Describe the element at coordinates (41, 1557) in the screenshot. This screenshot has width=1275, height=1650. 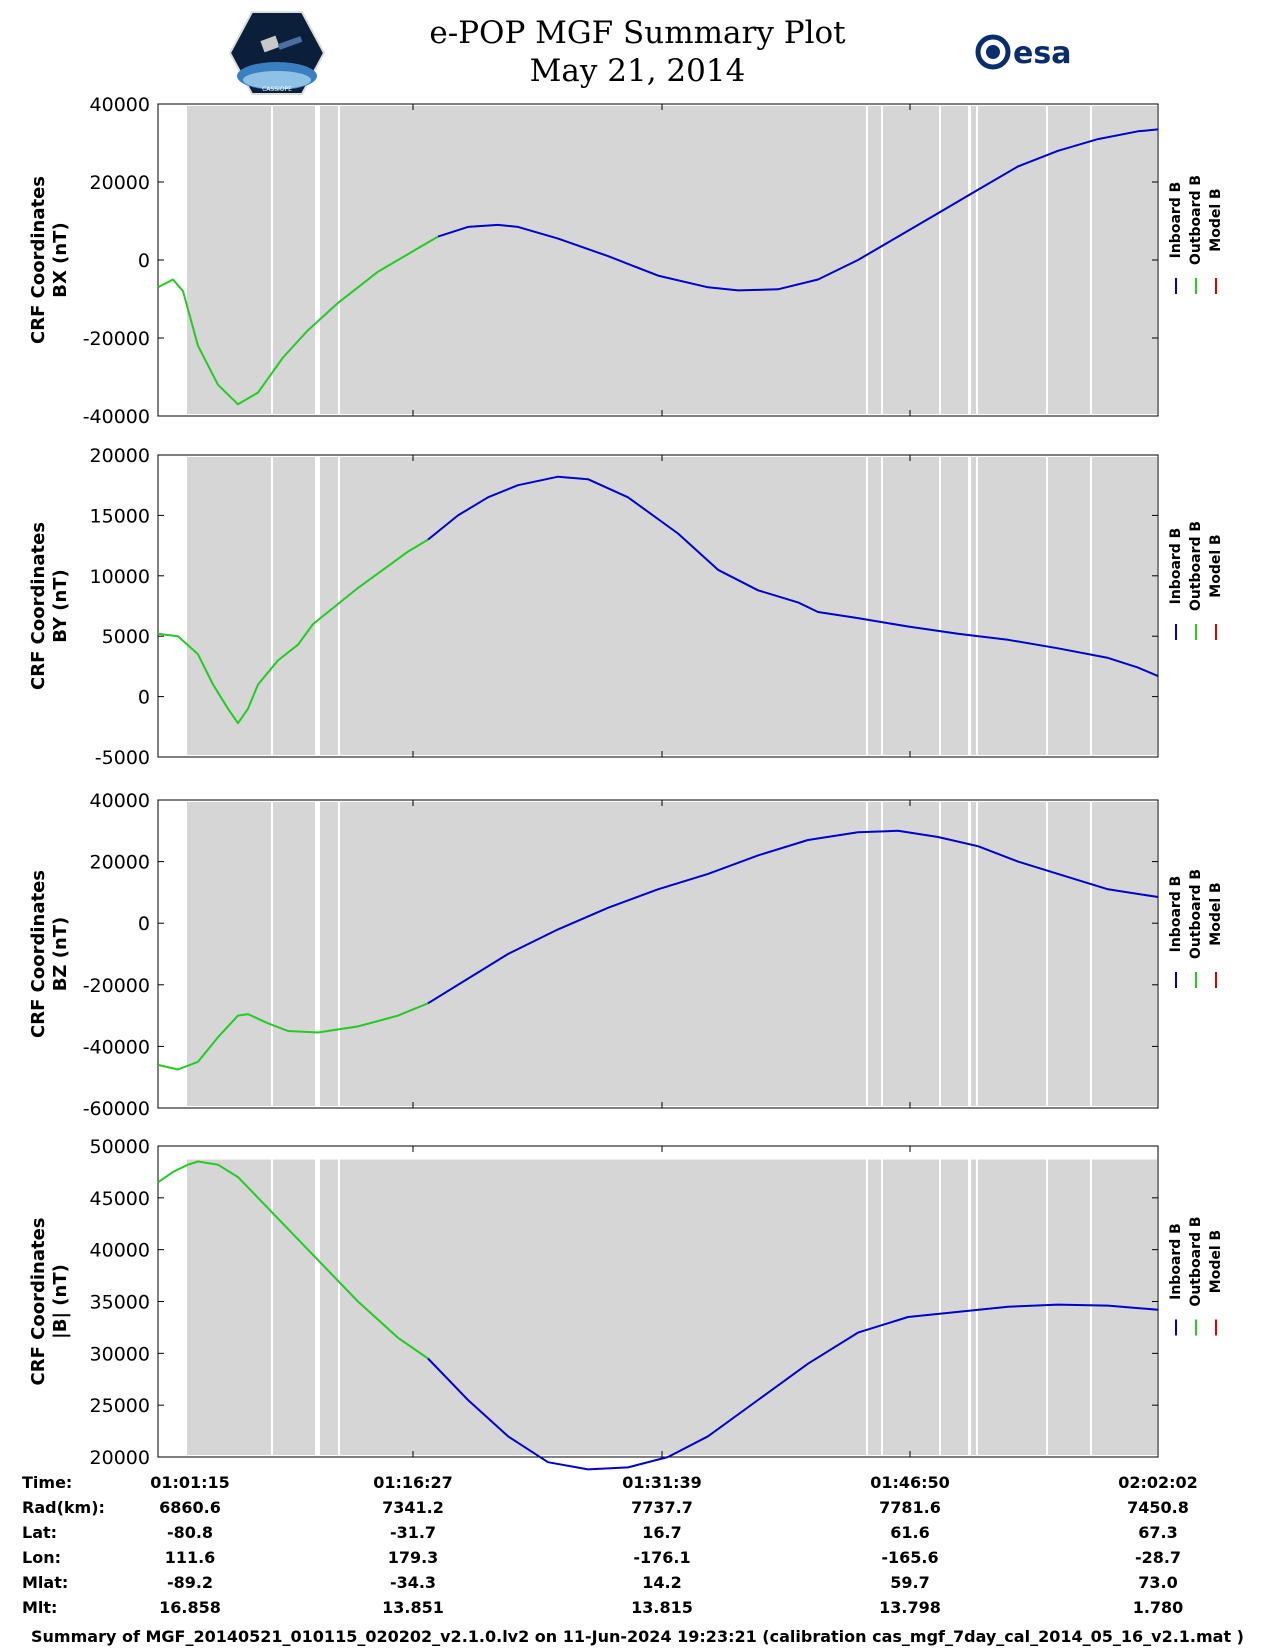
I see `info-row-label: Lon:` at that location.